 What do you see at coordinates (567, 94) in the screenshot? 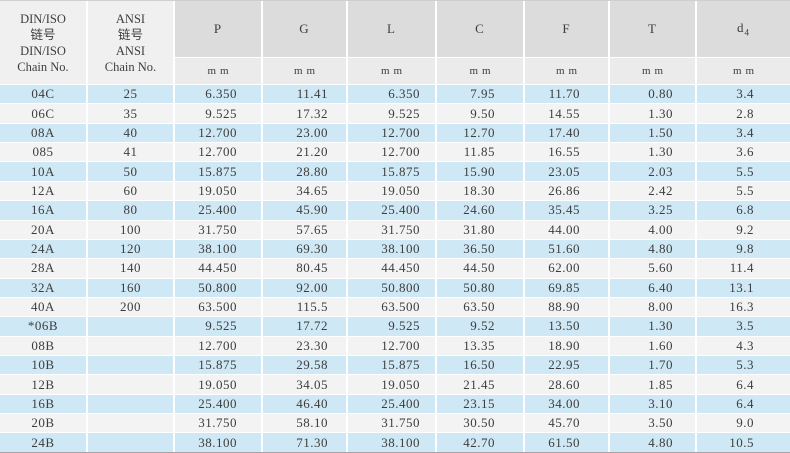
I see `cell-f: 11.70` at bounding box center [567, 94].